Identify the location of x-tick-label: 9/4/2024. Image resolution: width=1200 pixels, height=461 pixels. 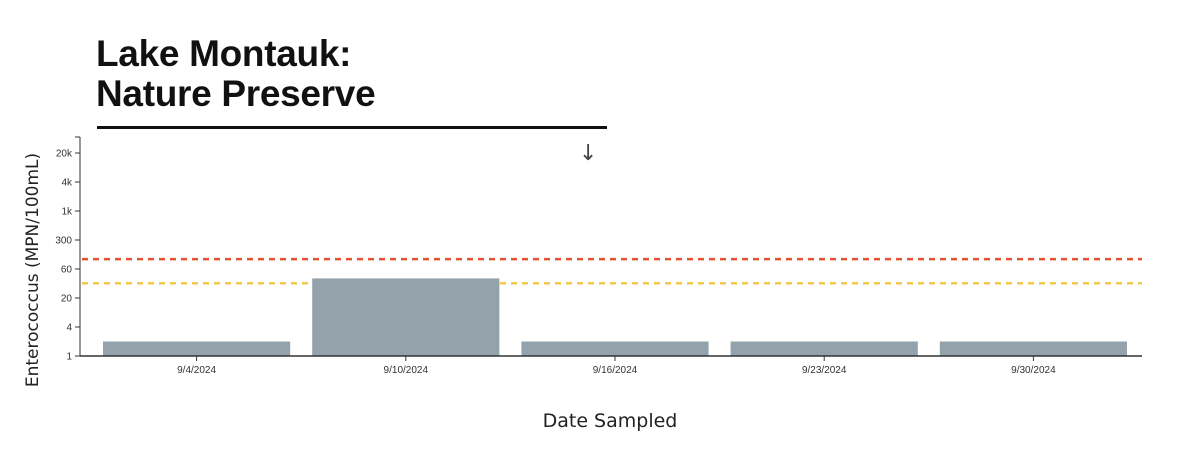
(196, 370).